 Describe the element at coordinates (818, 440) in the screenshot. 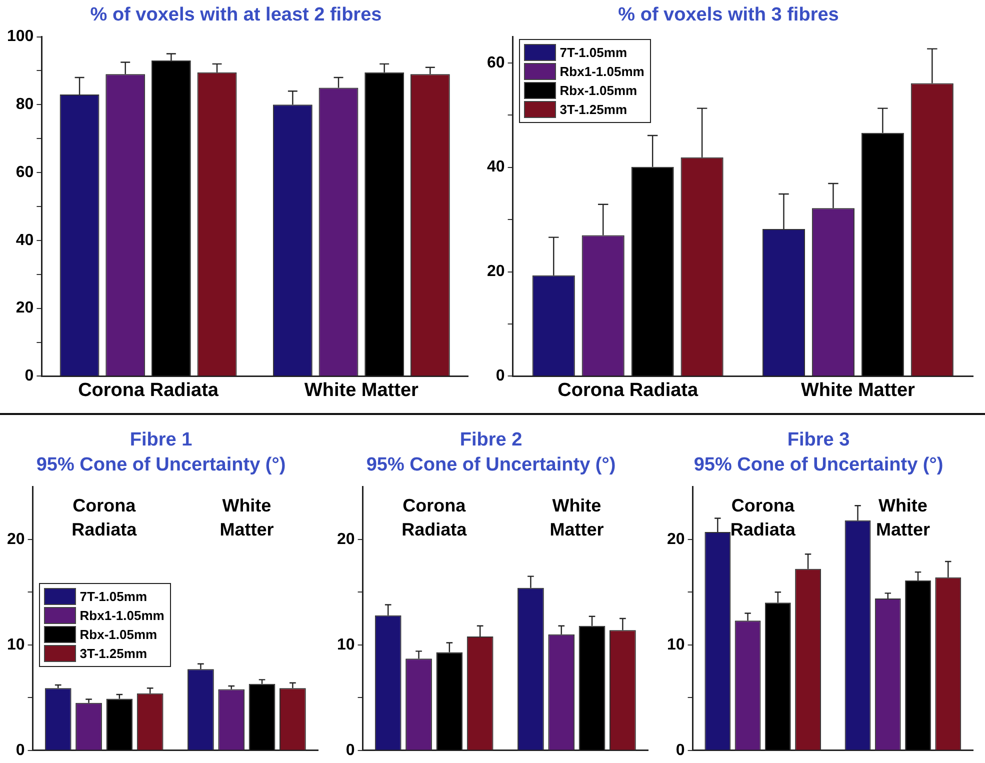

I see `chart-title: Fibre 3` at that location.